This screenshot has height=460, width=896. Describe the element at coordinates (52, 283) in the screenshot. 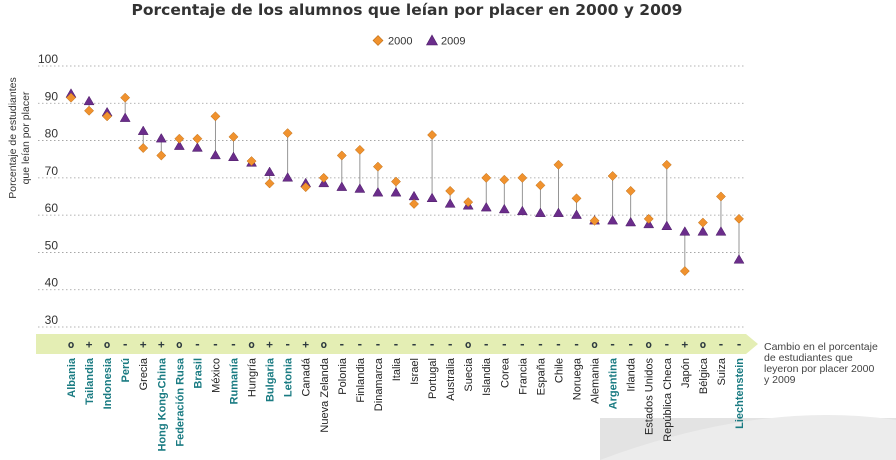

I see `y-tick-label: 40` at that location.